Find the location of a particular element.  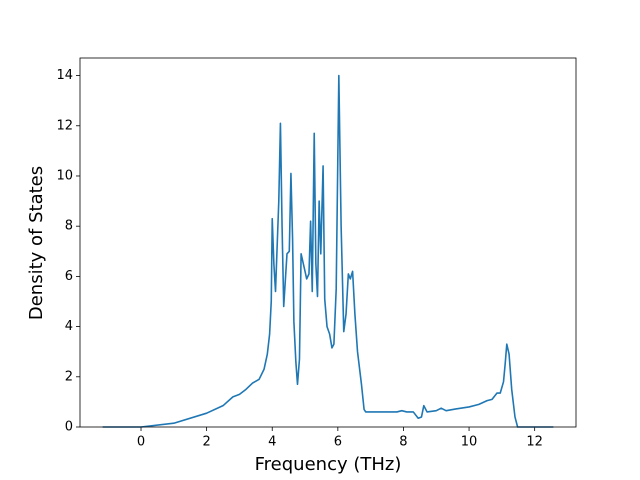

x-tick-label: 8 is located at coordinates (403, 442).